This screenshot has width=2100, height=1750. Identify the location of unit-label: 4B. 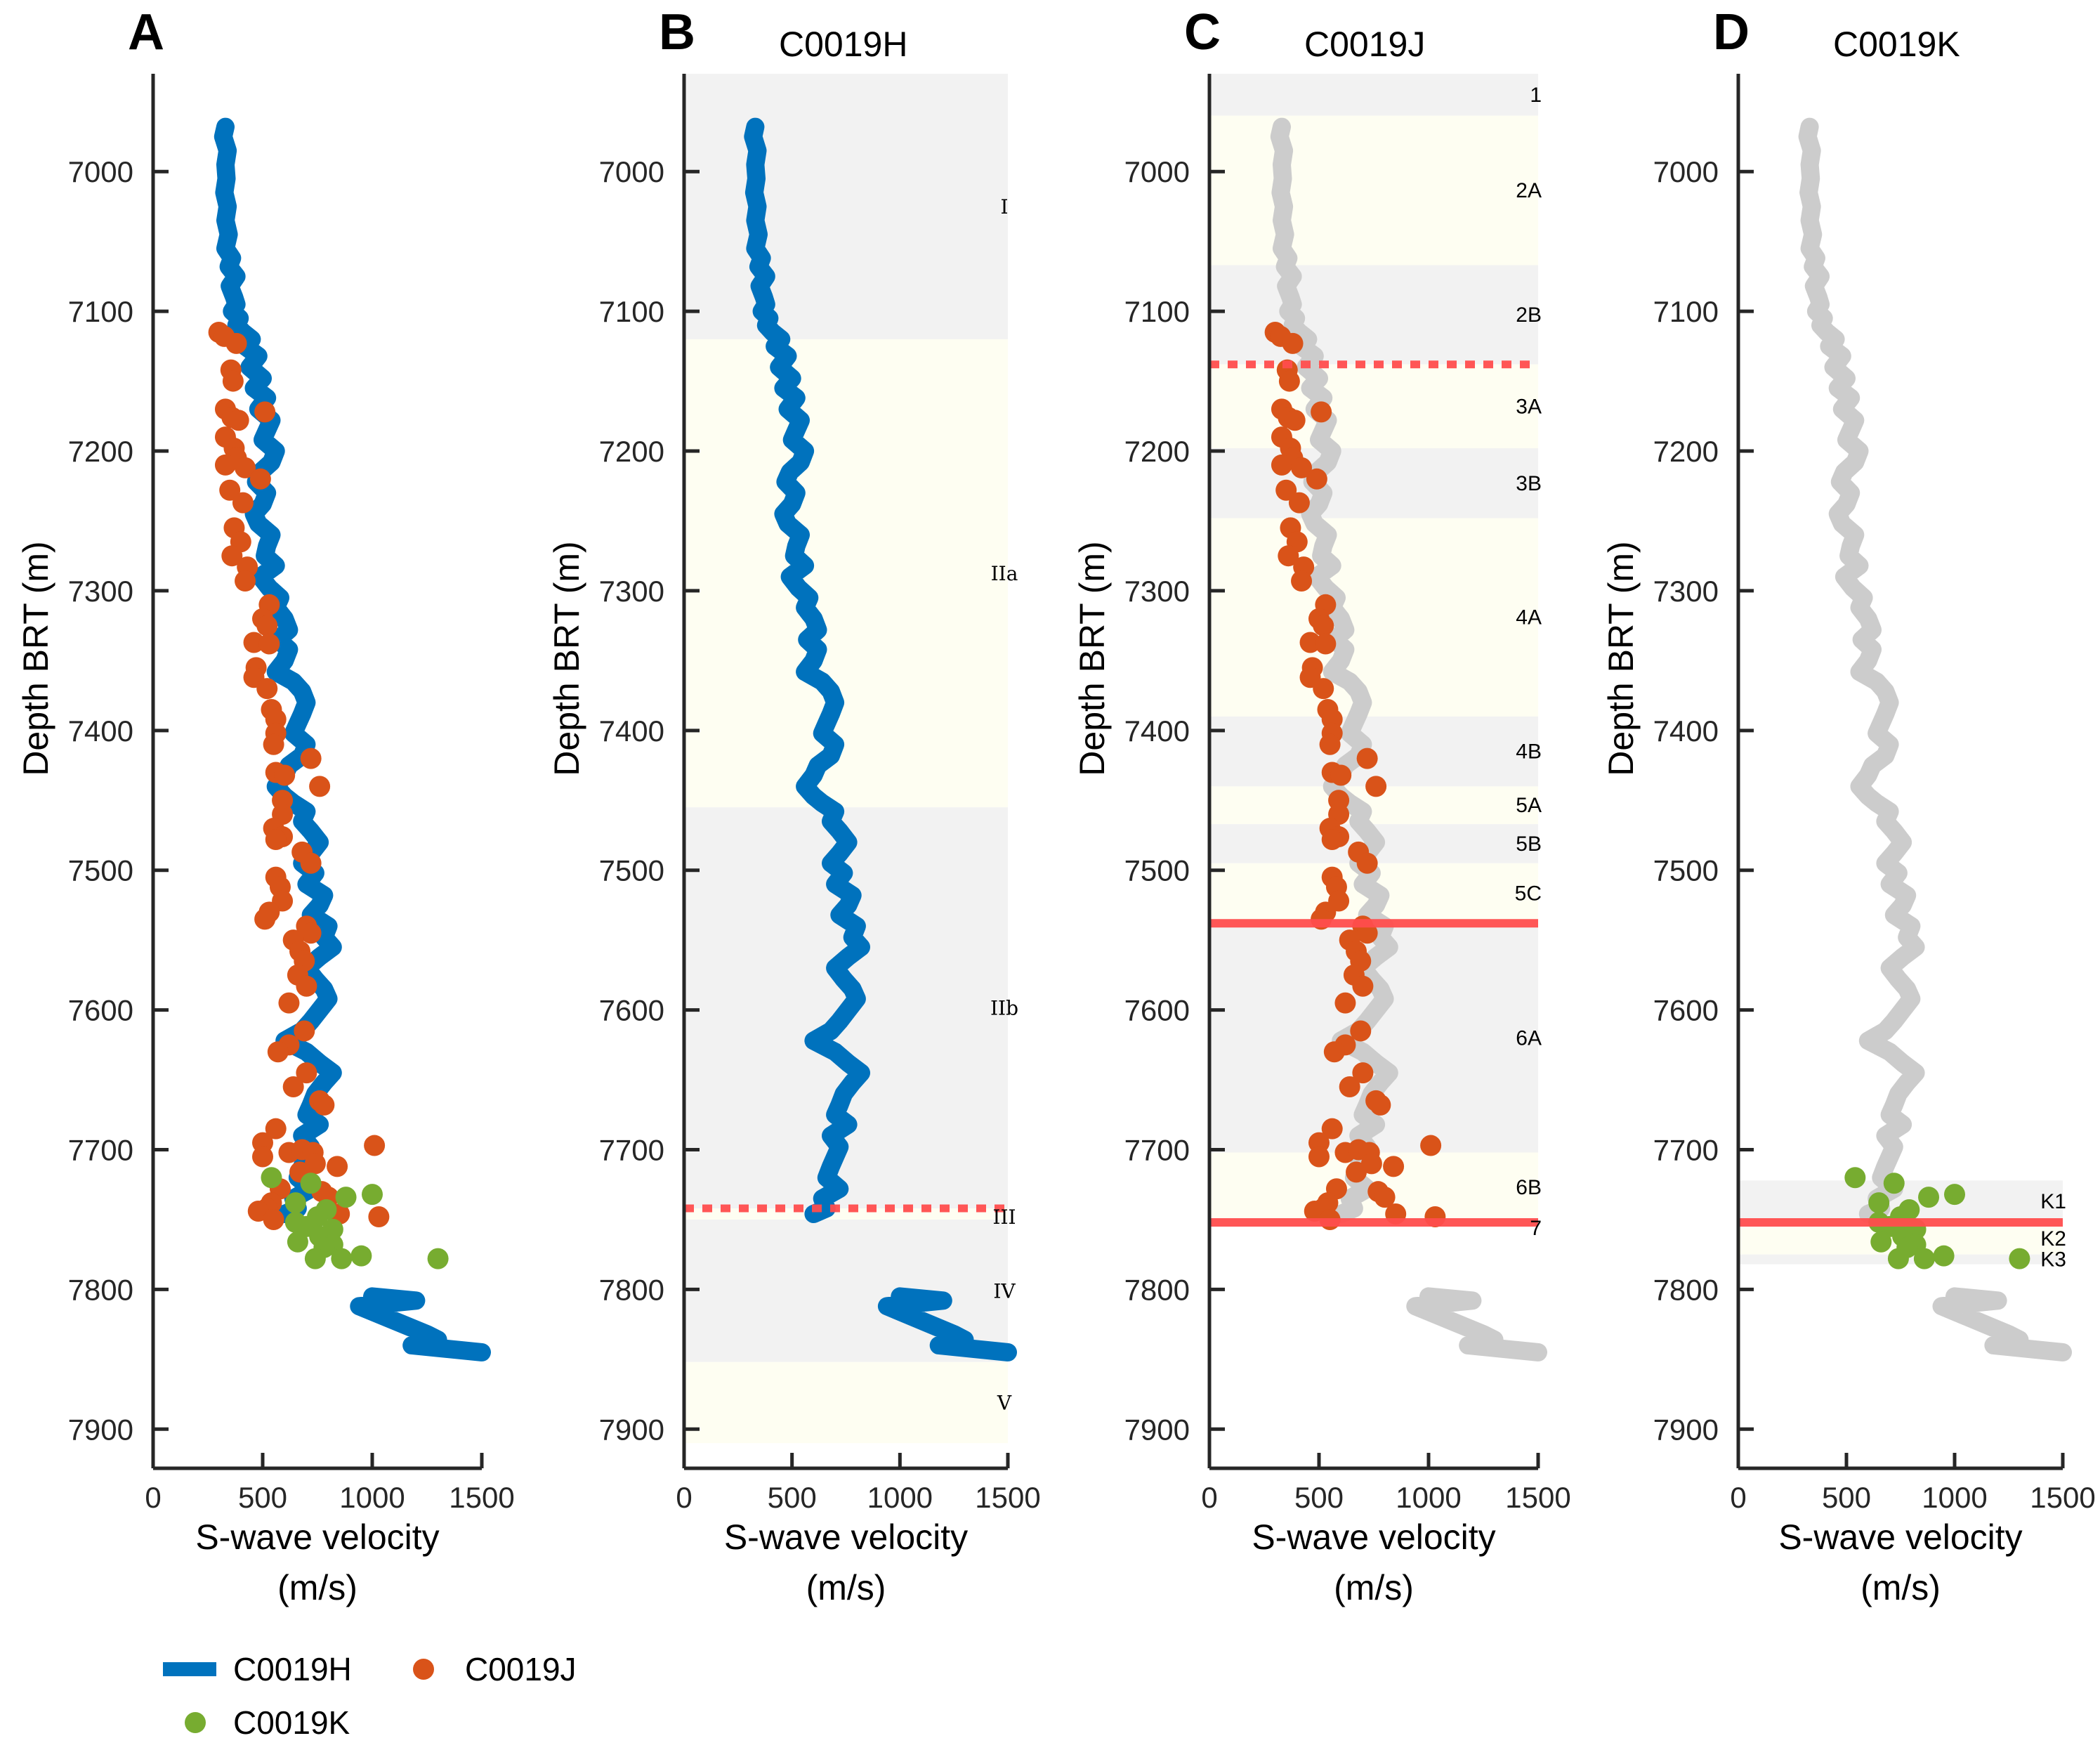
(1529, 752).